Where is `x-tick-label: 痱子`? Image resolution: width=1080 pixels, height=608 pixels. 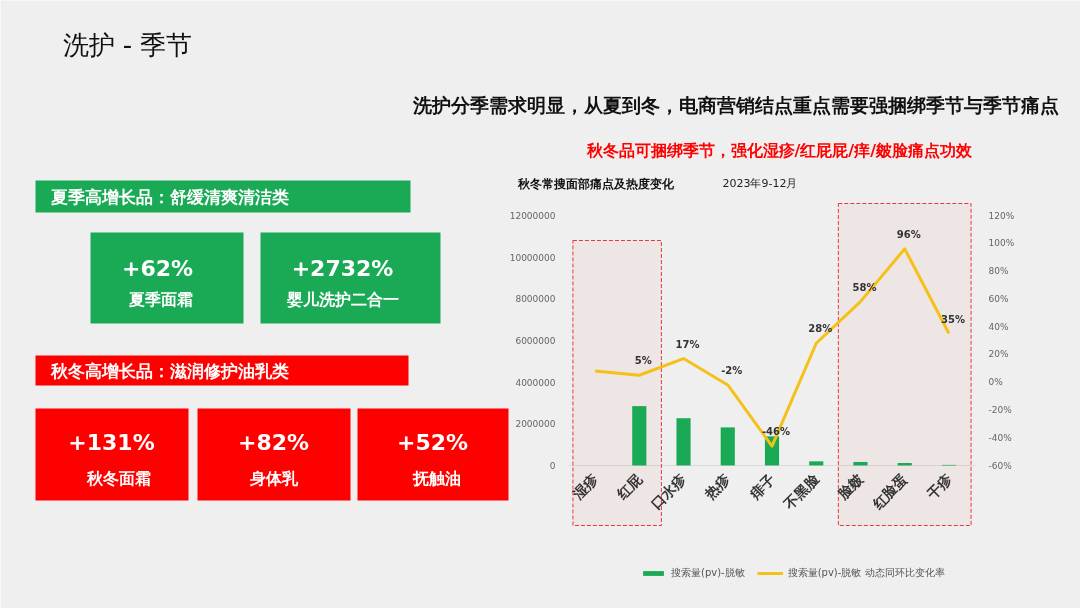 x-tick-label: 痱子 is located at coordinates (761, 486).